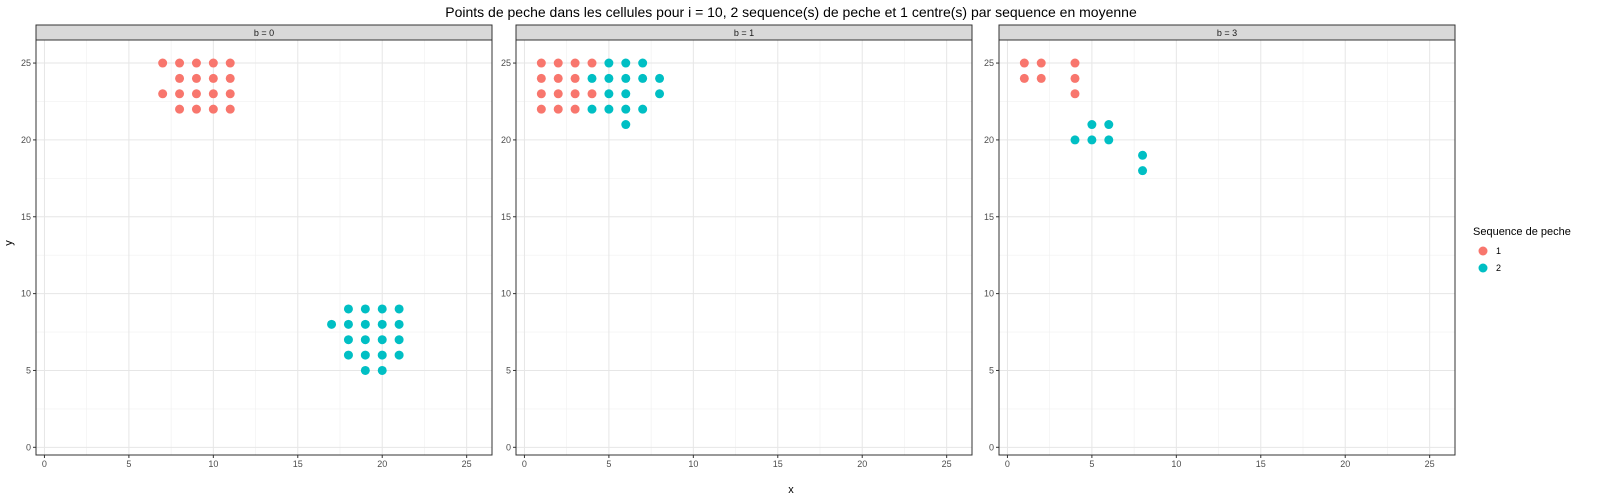 This screenshot has width=1600, height=500. I want to click on legend-label-2: 2, so click(1498, 268).